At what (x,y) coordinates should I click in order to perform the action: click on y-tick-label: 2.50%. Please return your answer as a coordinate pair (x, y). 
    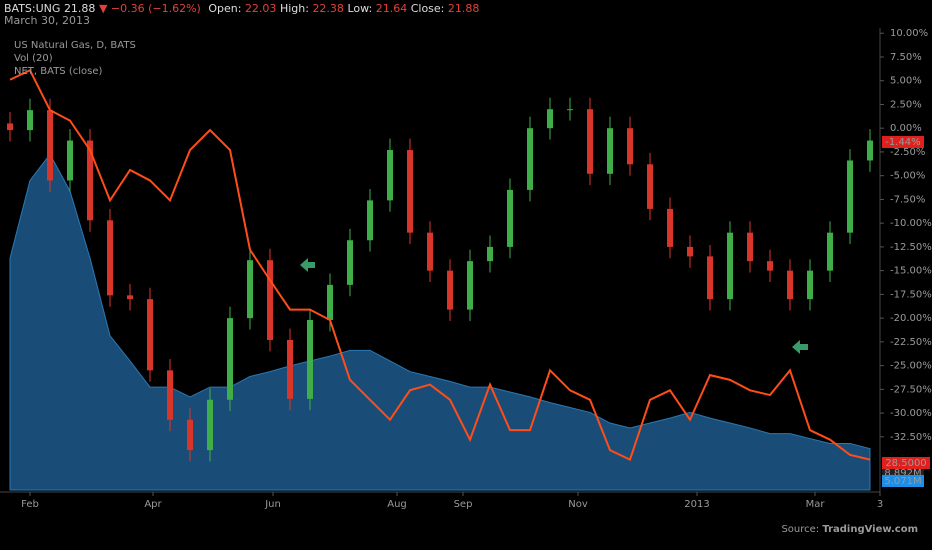
    Looking at the image, I should click on (906, 104).